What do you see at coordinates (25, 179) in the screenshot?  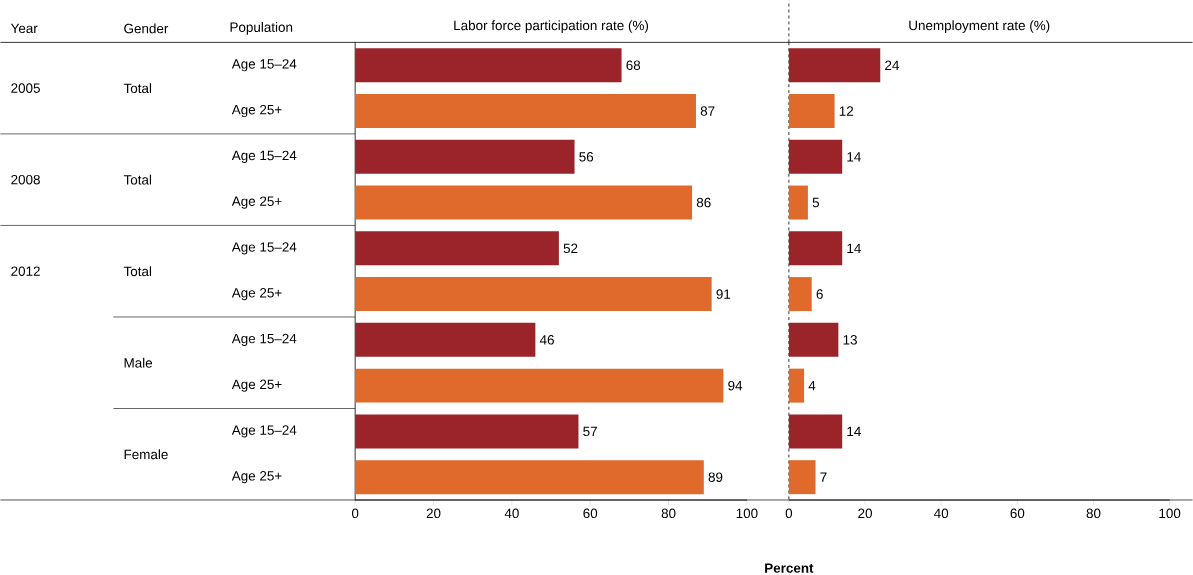 I see `text: 2008` at bounding box center [25, 179].